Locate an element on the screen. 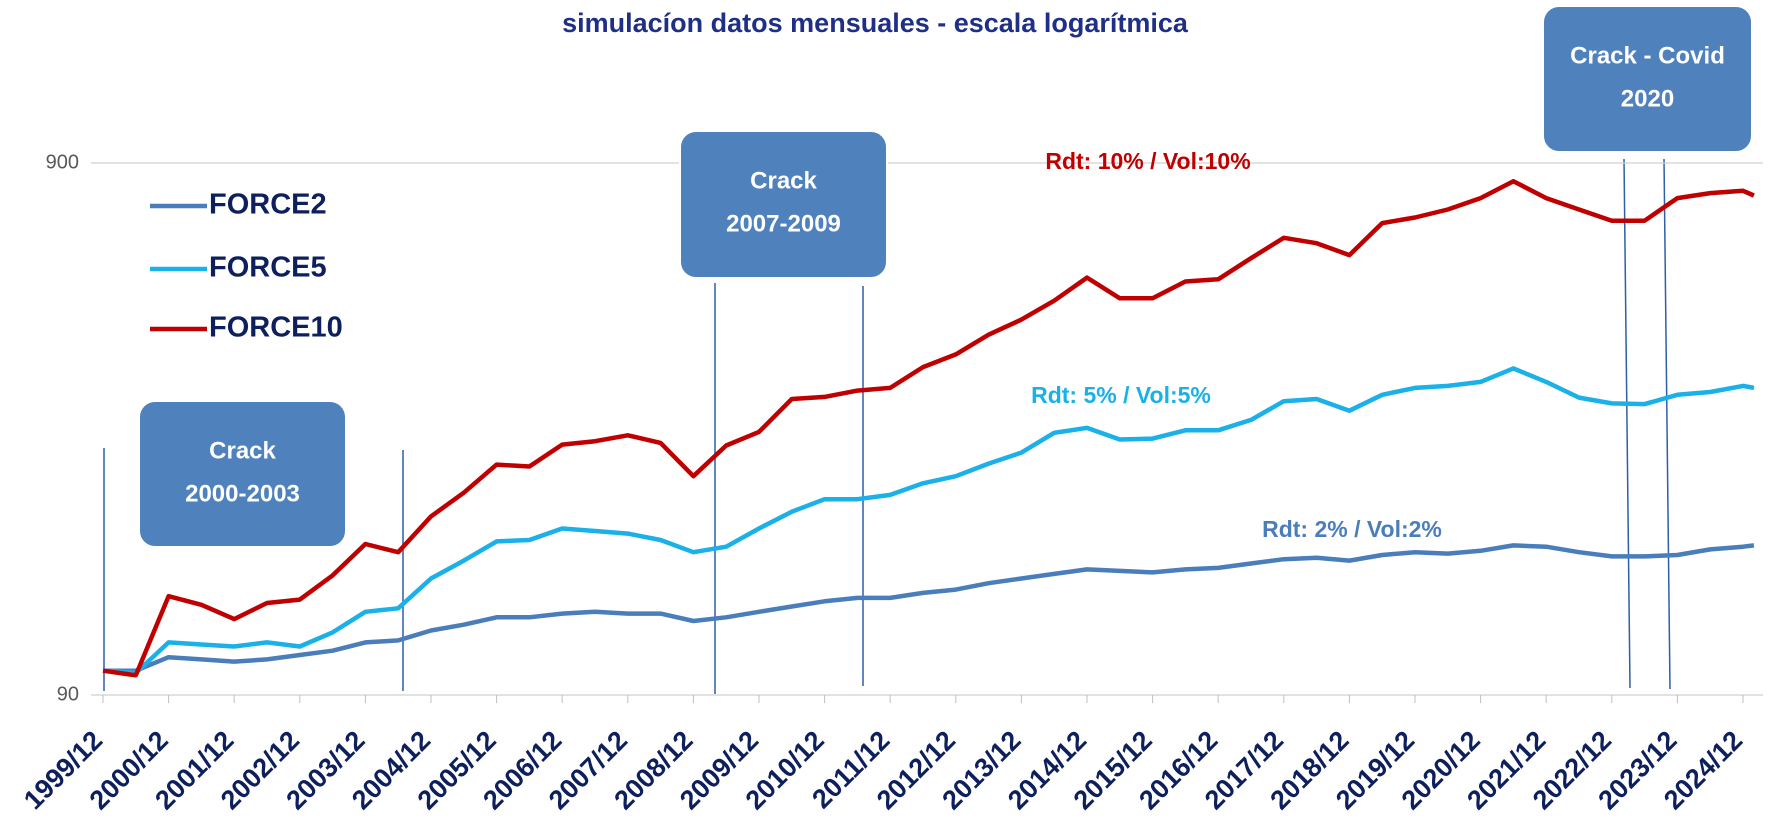 The width and height of the screenshot is (1777, 837). series-label: Rdt: 5% / Vol:5% is located at coordinates (1121, 395).